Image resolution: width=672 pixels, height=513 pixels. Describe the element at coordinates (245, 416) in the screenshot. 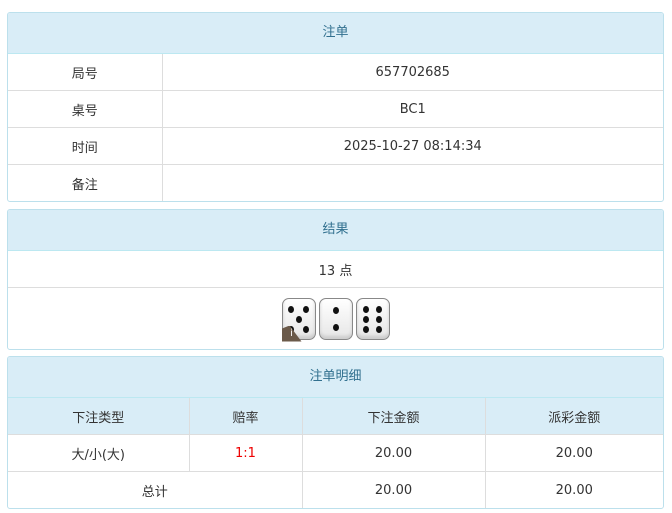

I see `header-odds: 赔率` at that location.